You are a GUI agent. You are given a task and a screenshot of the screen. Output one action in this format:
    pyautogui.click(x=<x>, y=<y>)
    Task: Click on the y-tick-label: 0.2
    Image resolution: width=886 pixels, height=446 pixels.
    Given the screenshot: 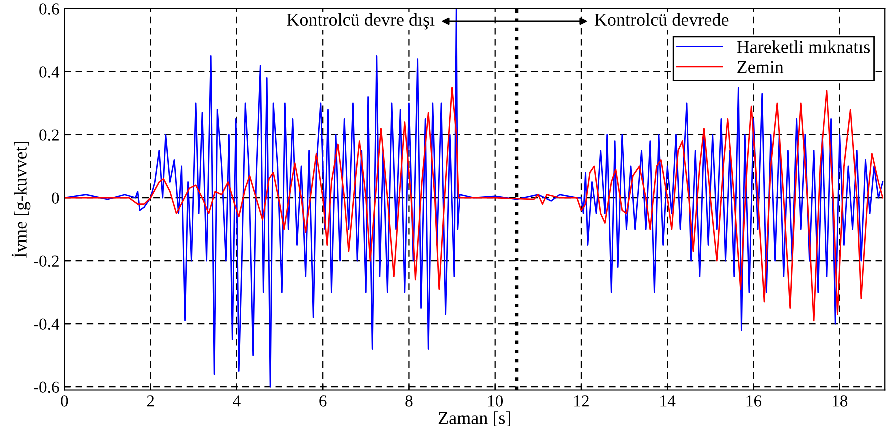 What is the action you would take?
    pyautogui.click(x=49, y=135)
    